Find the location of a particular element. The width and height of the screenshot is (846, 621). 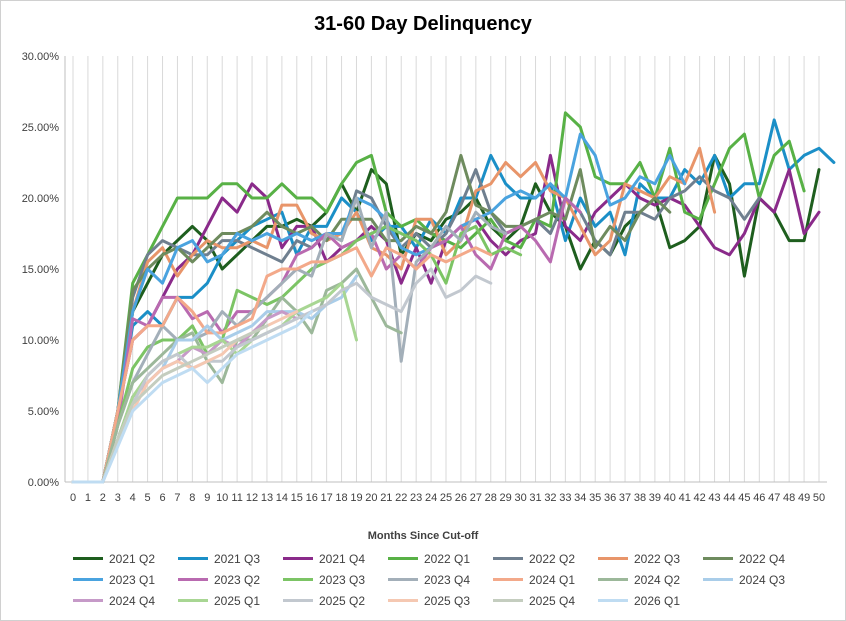

x-tick-label: 36 is located at coordinates (610, 498).